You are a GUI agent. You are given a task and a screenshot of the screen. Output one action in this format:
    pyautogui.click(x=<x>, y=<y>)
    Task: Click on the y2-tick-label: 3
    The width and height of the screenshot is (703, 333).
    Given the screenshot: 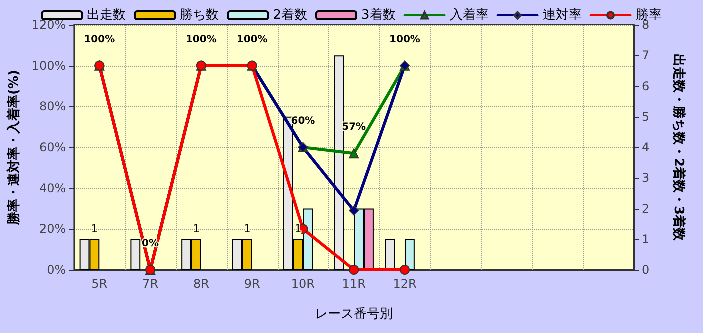 What is the action you would take?
    pyautogui.click(x=646, y=178)
    